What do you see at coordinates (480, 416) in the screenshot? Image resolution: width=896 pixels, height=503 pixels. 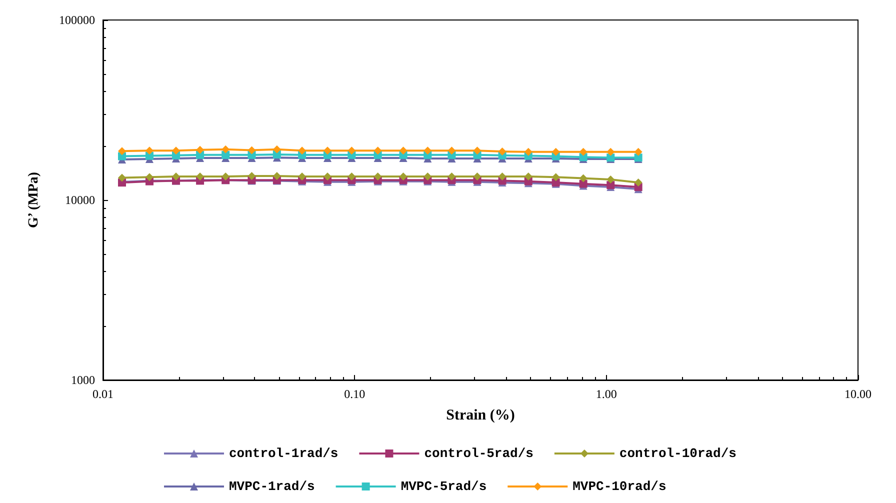 I see `x-axis-title: Strain (%)` at bounding box center [480, 416].